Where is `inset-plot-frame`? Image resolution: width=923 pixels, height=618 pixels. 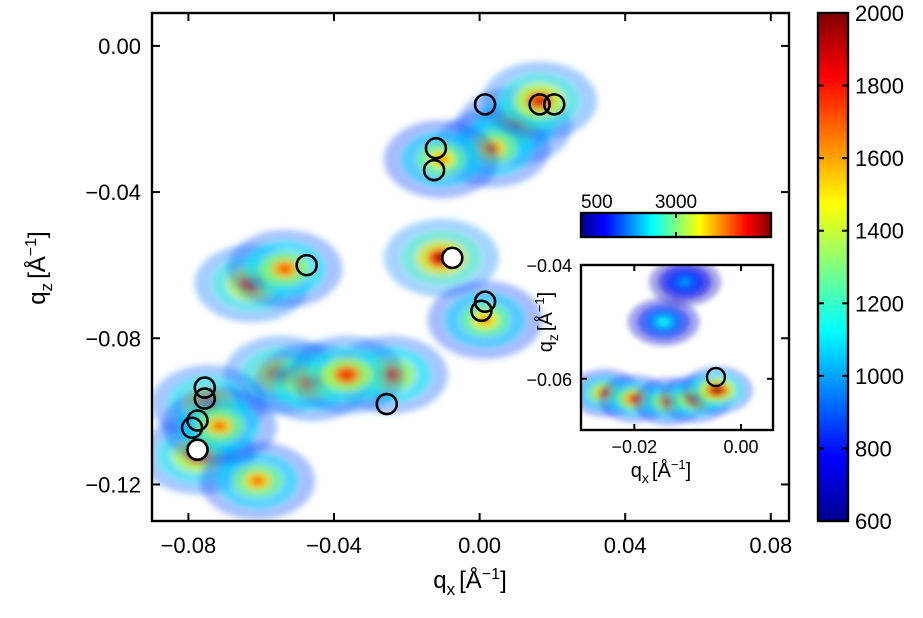 inset-plot-frame is located at coordinates (677, 347).